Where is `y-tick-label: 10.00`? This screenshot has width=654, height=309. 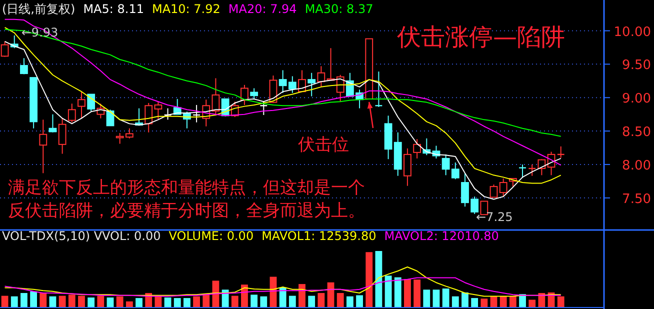
y-tick-label: 10.00 is located at coordinates (632, 32).